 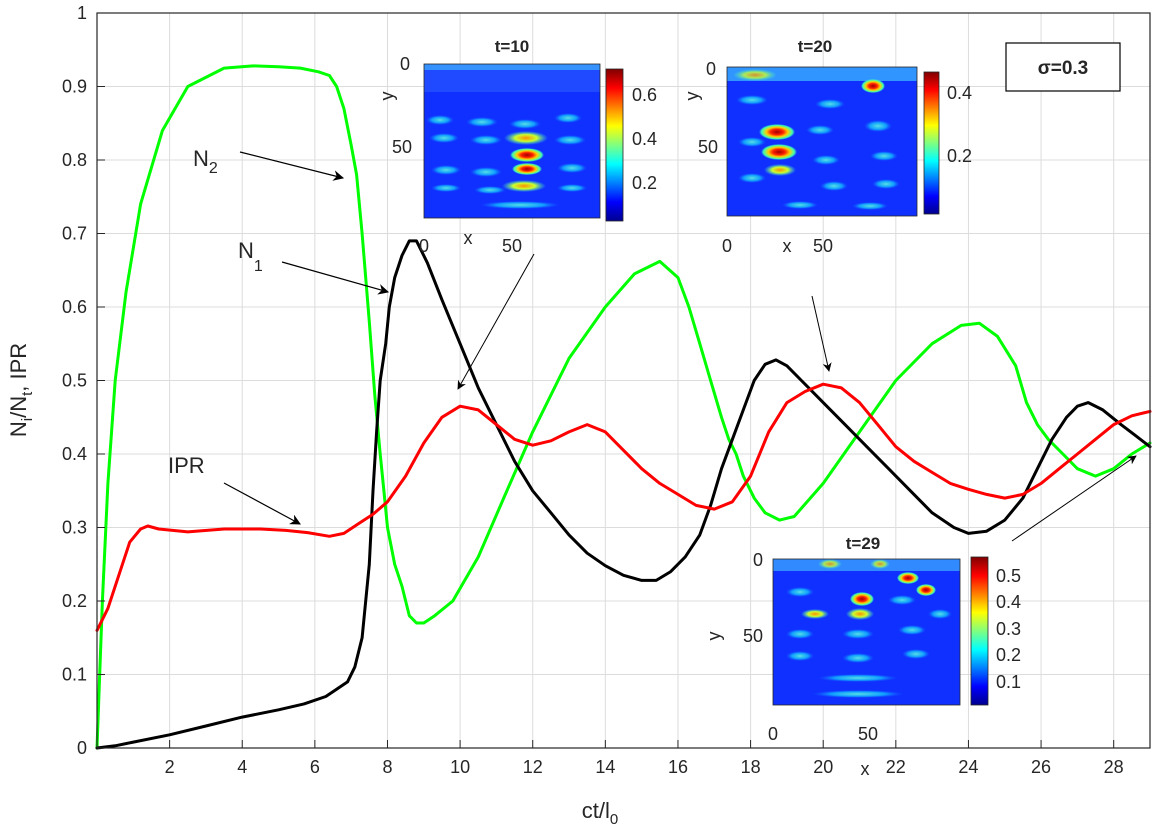 I want to click on x-tick-label: 22, so click(x=896, y=767).